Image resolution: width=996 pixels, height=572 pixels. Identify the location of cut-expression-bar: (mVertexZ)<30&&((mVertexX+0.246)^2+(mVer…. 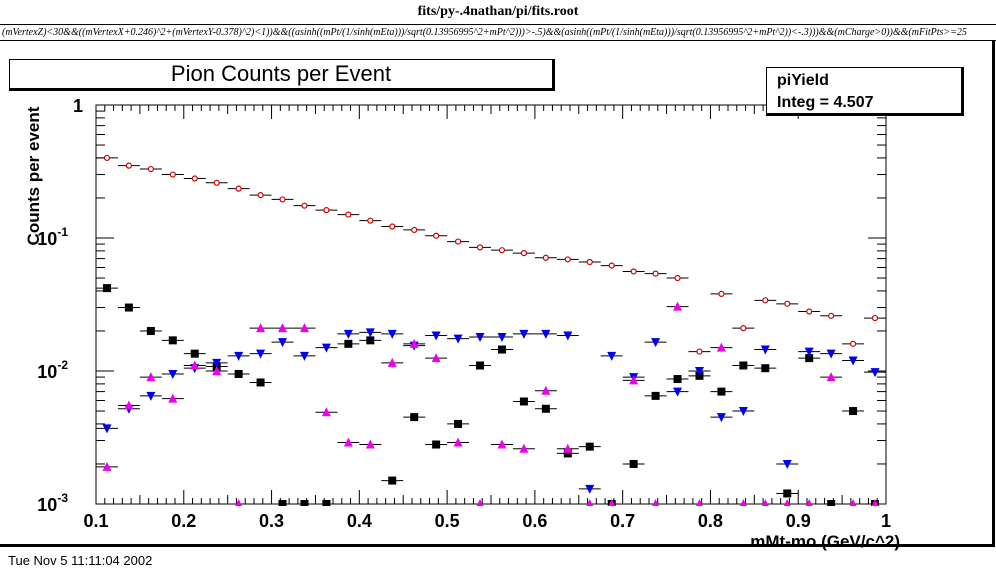
(498, 32).